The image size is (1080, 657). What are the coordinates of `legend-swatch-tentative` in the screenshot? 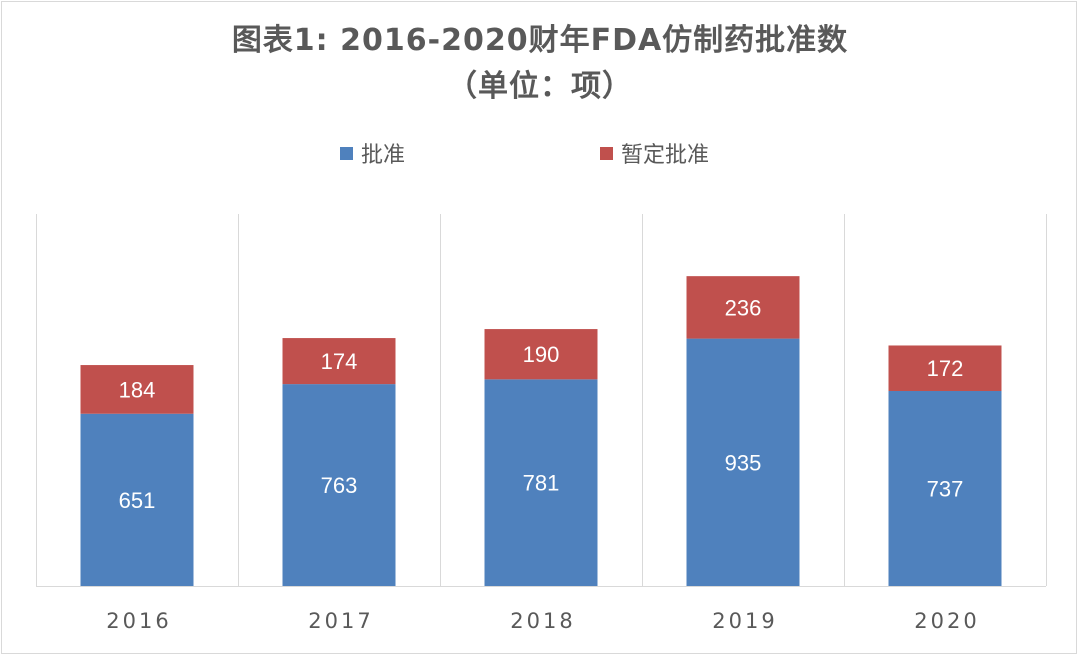 It's located at (606, 153).